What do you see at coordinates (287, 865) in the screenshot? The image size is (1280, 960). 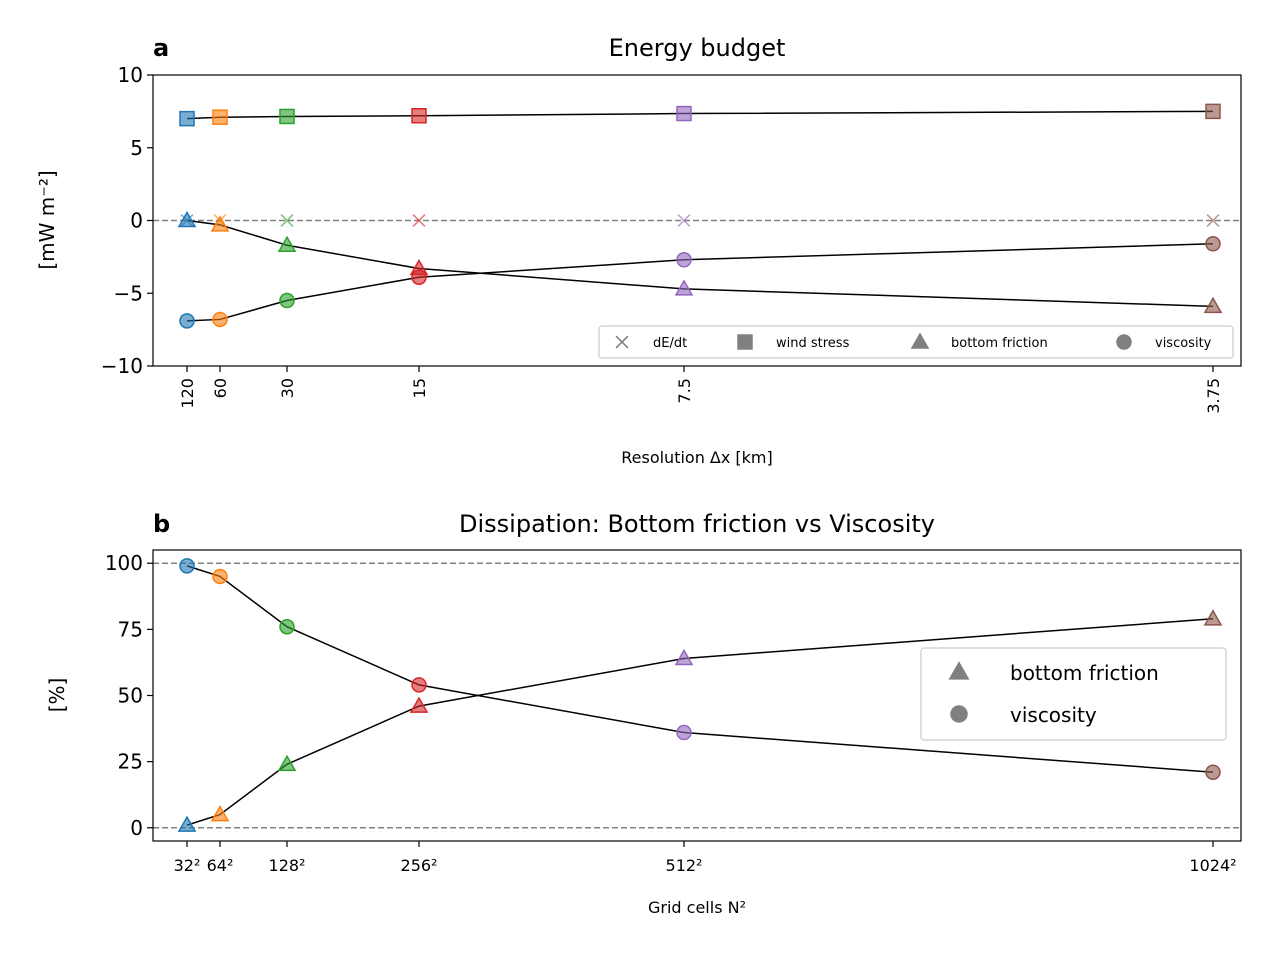 I see `panel-b-xtick-label: 128²` at bounding box center [287, 865].